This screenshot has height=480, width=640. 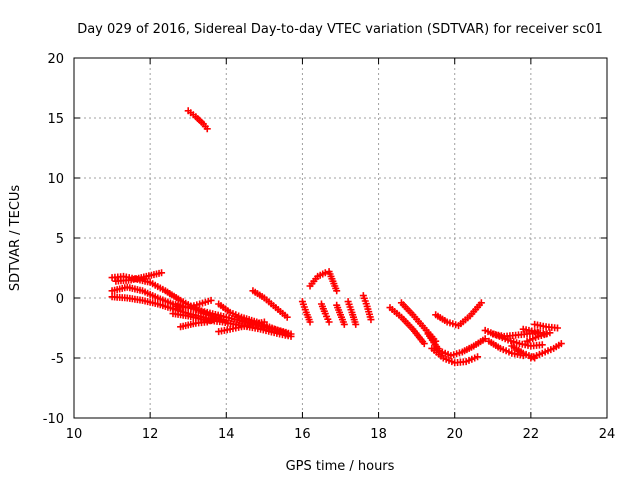 I want to click on x-tick-label: 10, so click(x=74, y=434).